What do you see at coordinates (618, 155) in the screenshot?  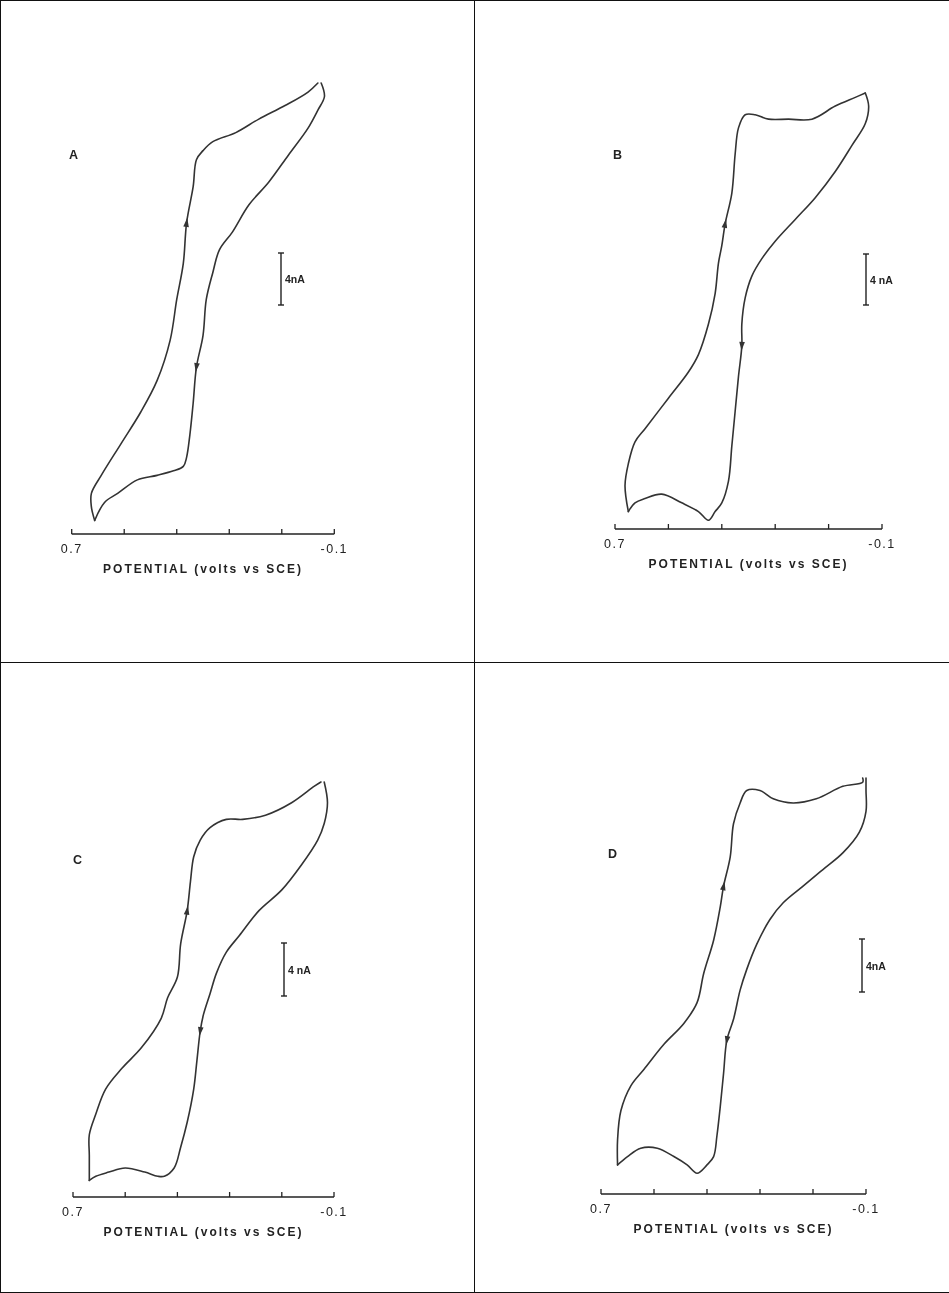 I see `text: B` at bounding box center [618, 155].